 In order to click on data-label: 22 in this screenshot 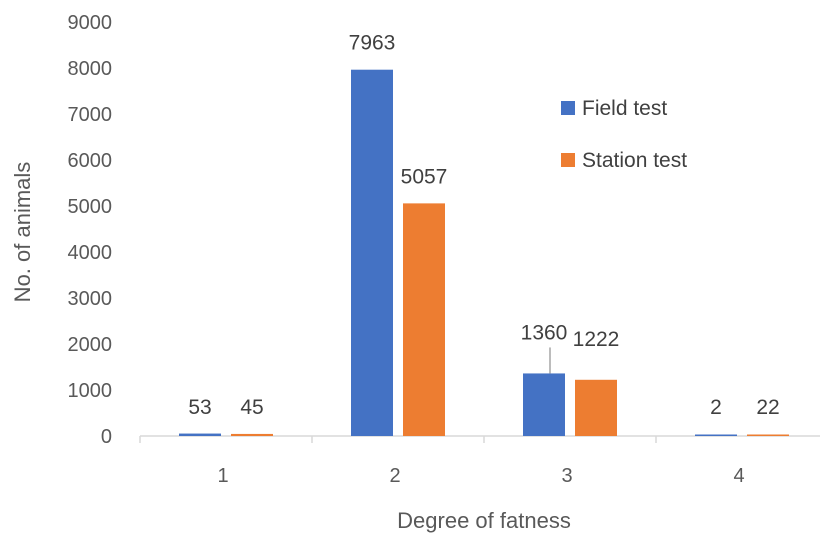, I will do `click(767, 407)`.